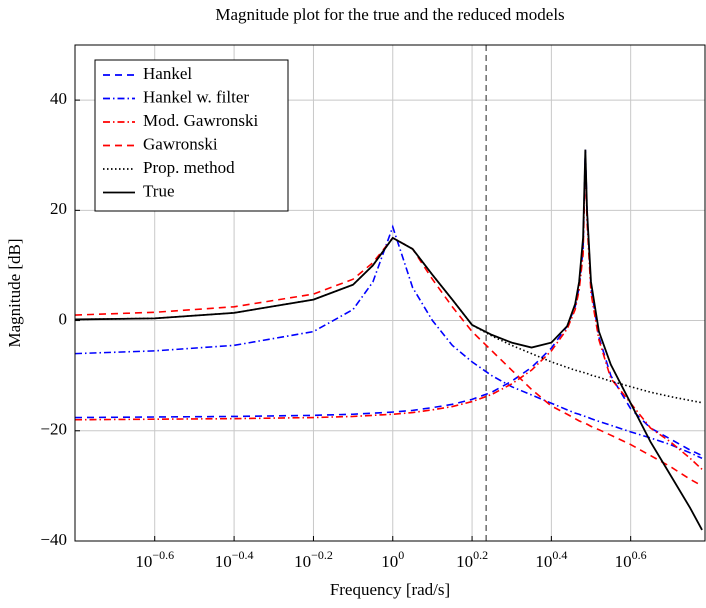 This screenshot has width=706, height=608. What do you see at coordinates (480, 555) in the screenshot?
I see `x-tick-exponent: 0.2` at bounding box center [480, 555].